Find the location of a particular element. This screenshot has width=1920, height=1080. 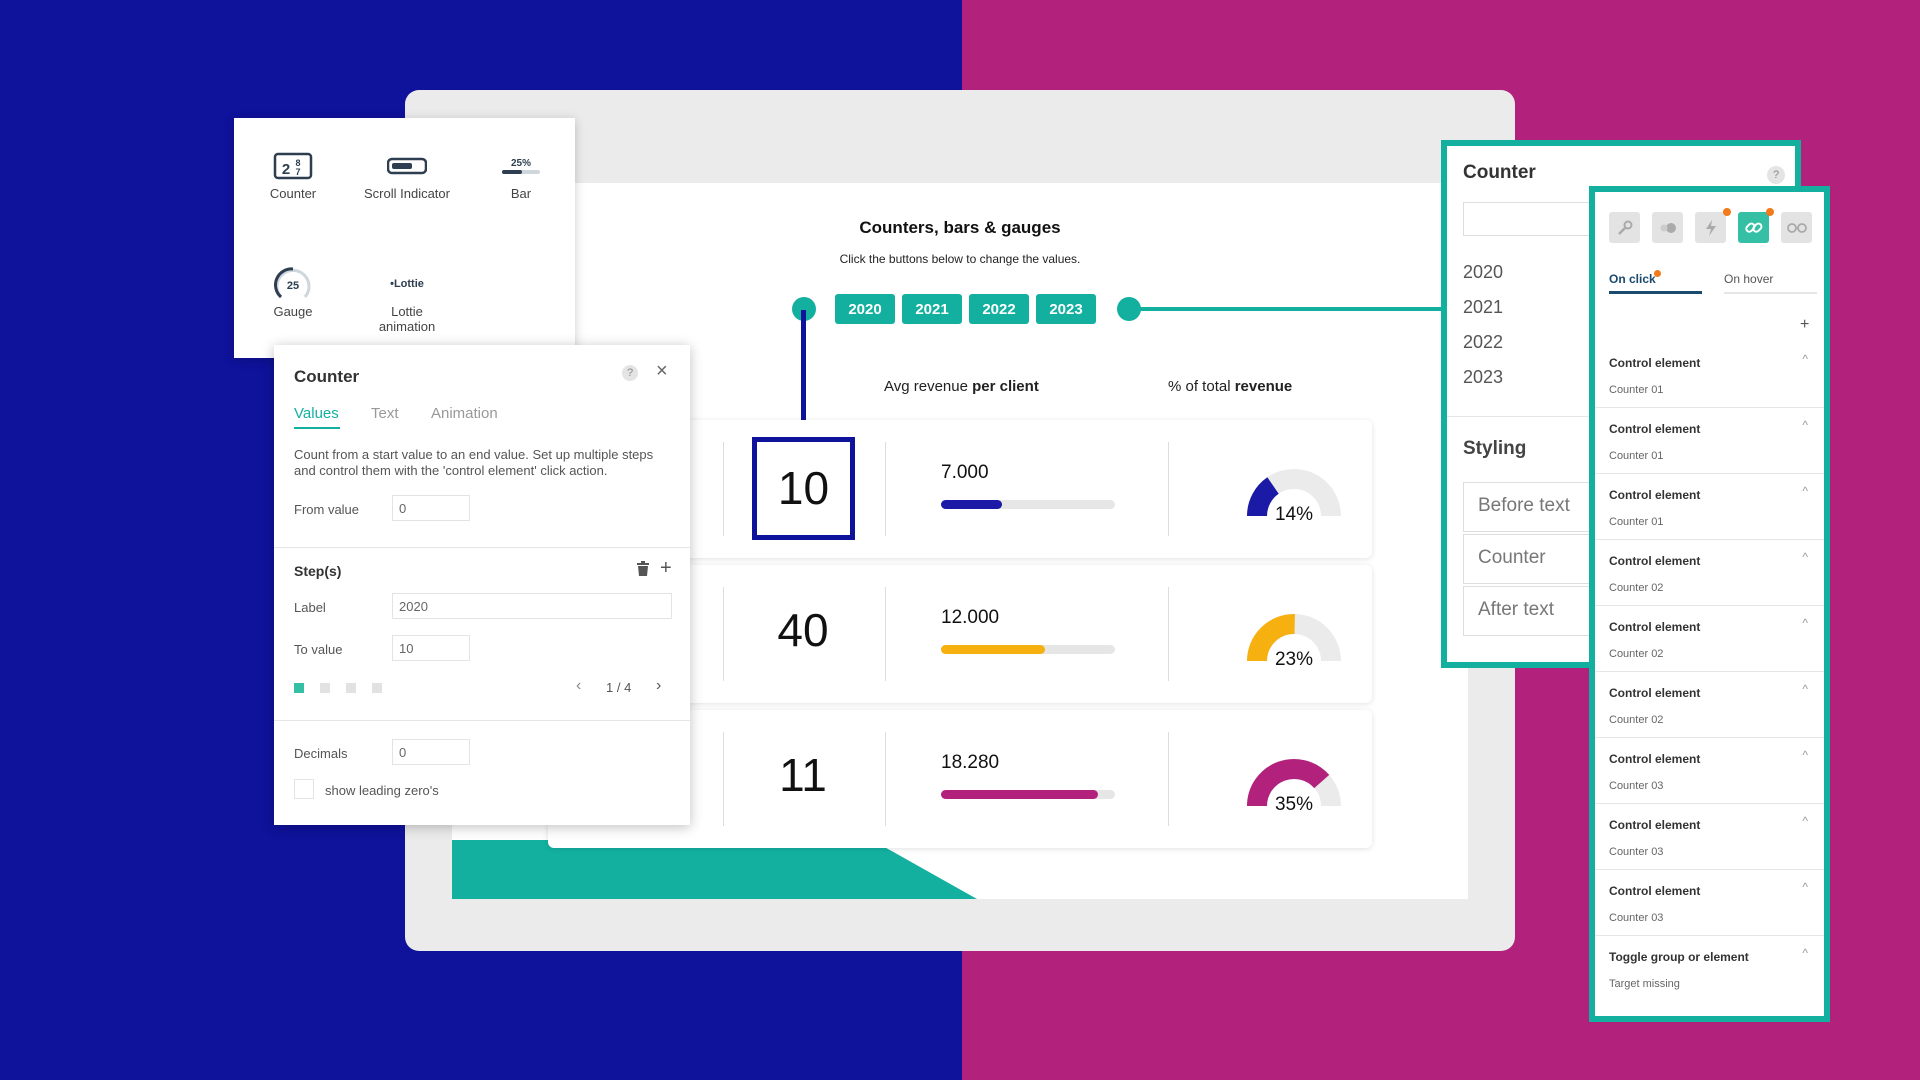

widget-scroll-indicator: Scroll Indicator is located at coordinates (407, 173).